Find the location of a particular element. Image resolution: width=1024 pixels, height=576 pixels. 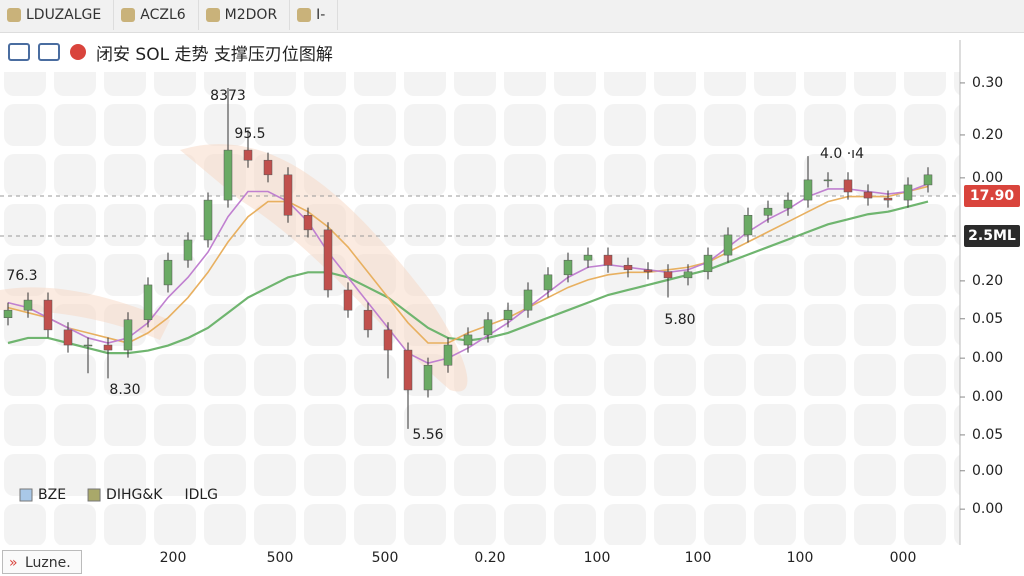

tab-bar: LDUZALGE ACZL6 M2DOR I- is located at coordinates (512, 16).